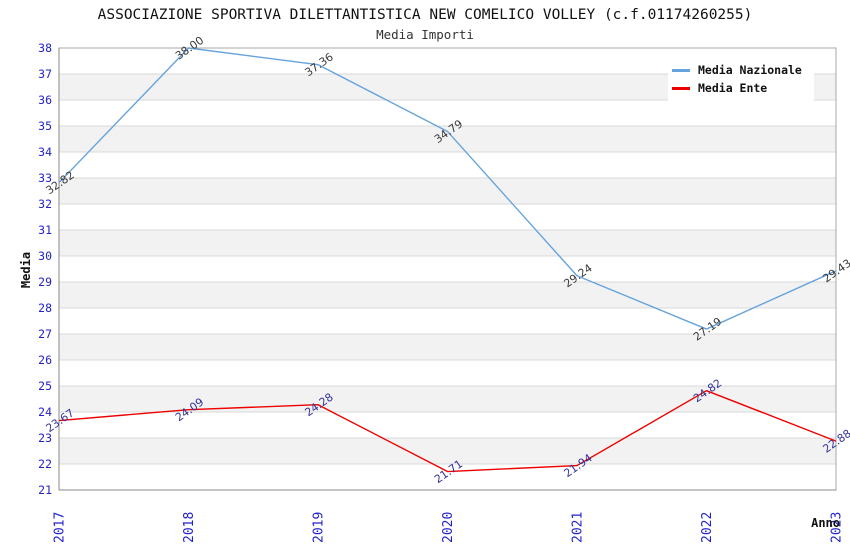 Image resolution: width=850 pixels, height=550 pixels. I want to click on y-tick-label: 34, so click(45, 152).